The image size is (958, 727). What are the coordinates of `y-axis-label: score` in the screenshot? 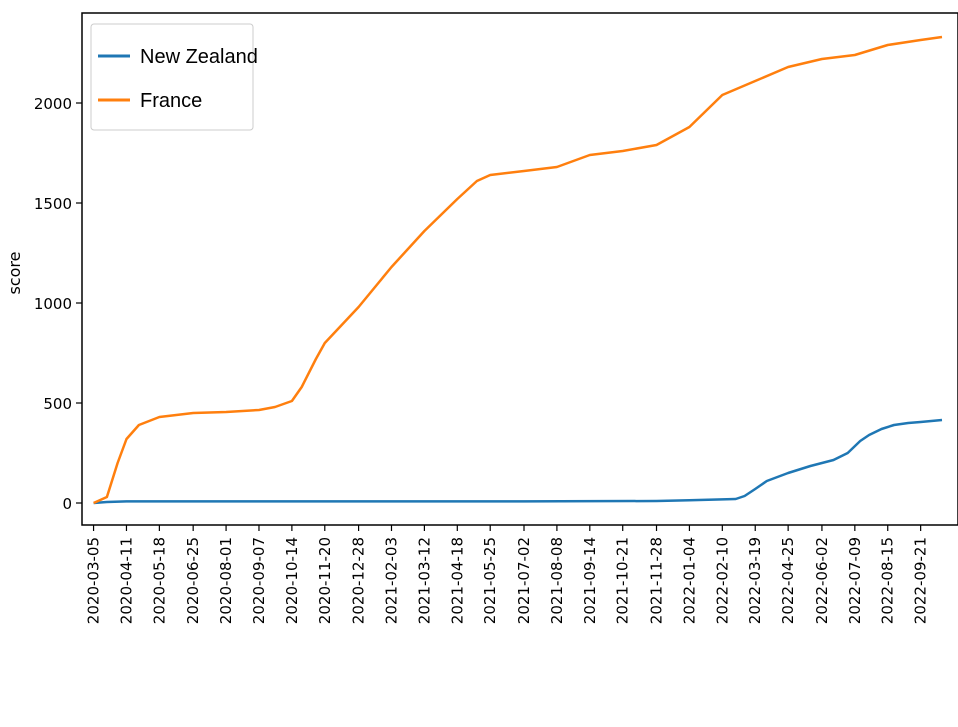 It's located at (14, 273).